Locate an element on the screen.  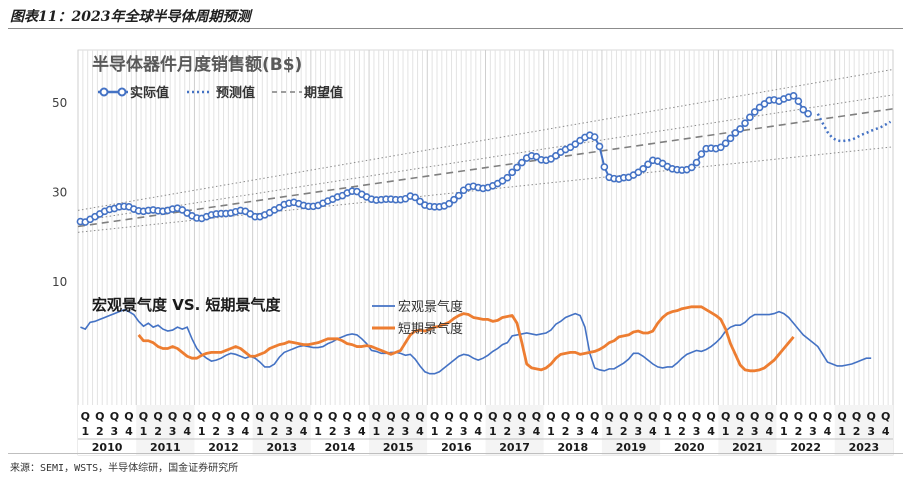
title-rule is located at coordinates (455, 28).